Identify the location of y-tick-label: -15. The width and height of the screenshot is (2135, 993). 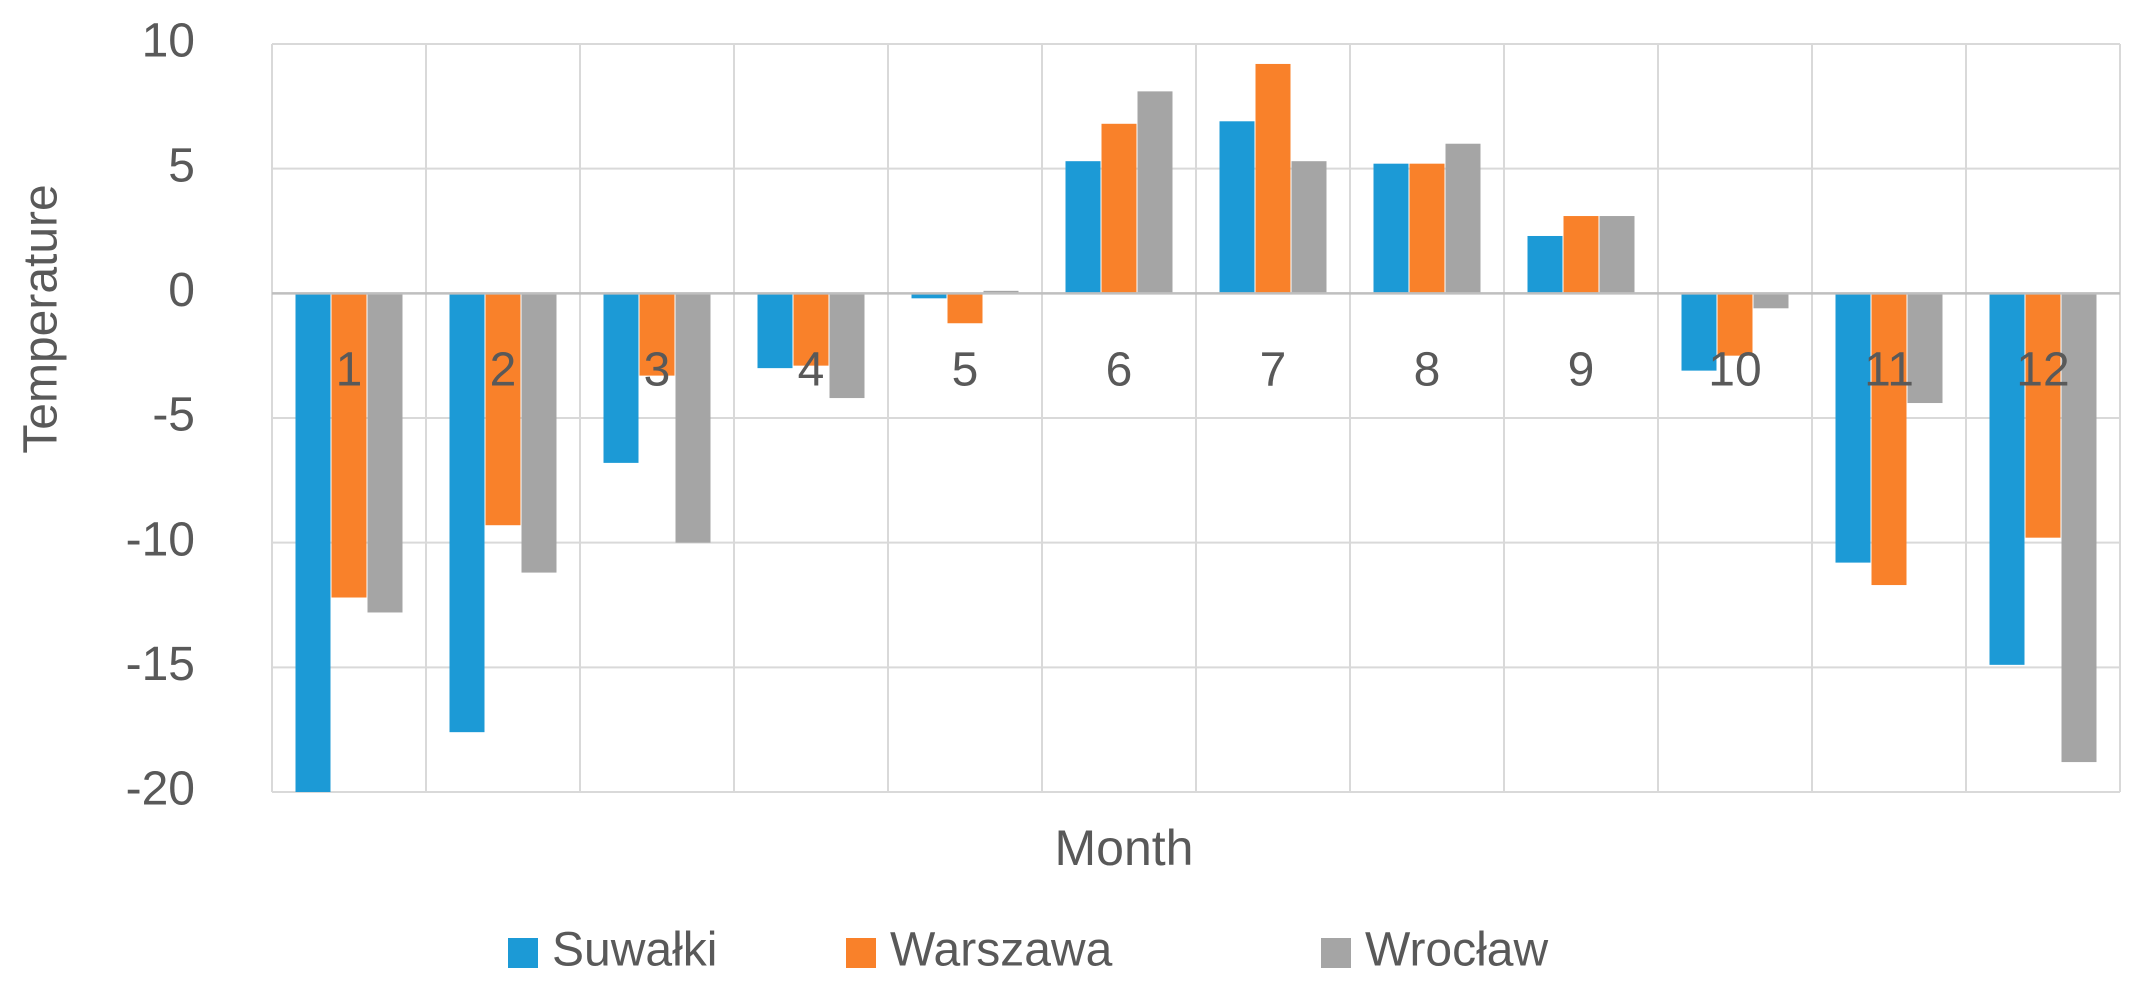
(160, 664).